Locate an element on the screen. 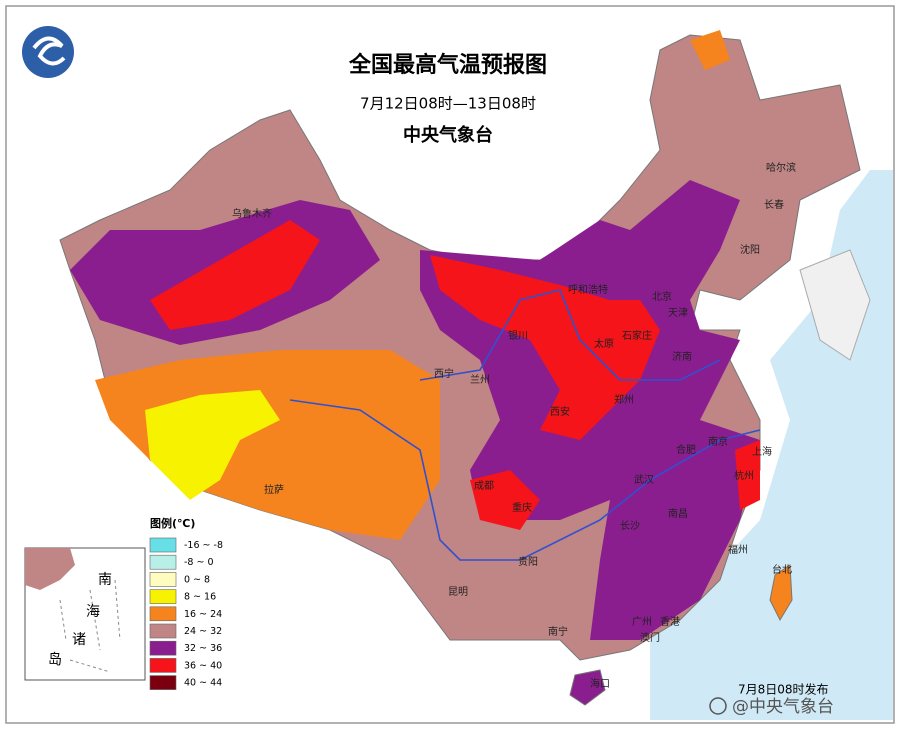  inset-label: 南 is located at coordinates (105, 580).